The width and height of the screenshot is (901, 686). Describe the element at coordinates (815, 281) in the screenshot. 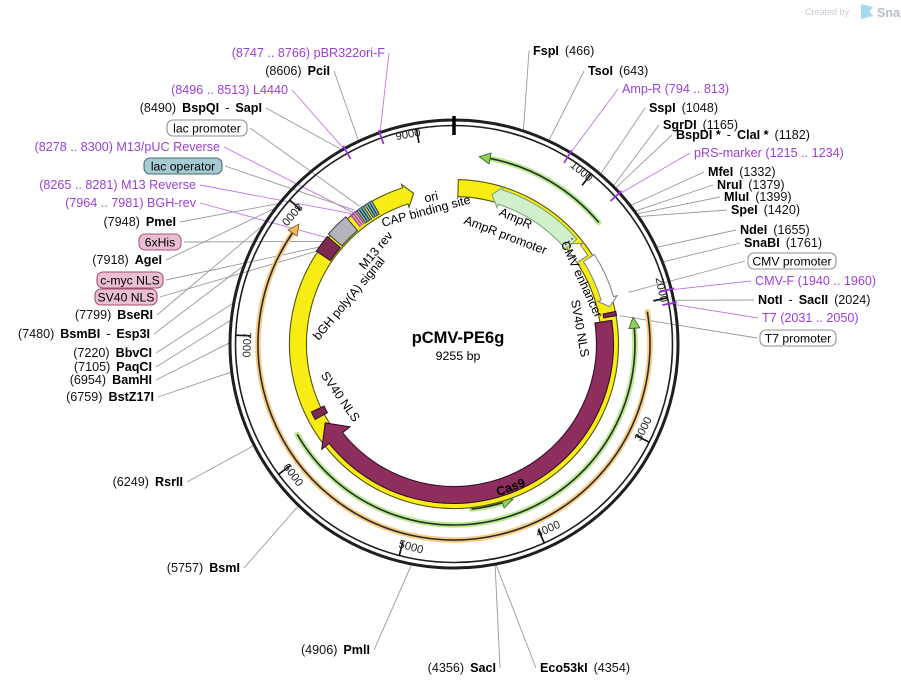

I see `site-label-cmv-f: CMV-F (1940 .. 1960)` at that location.